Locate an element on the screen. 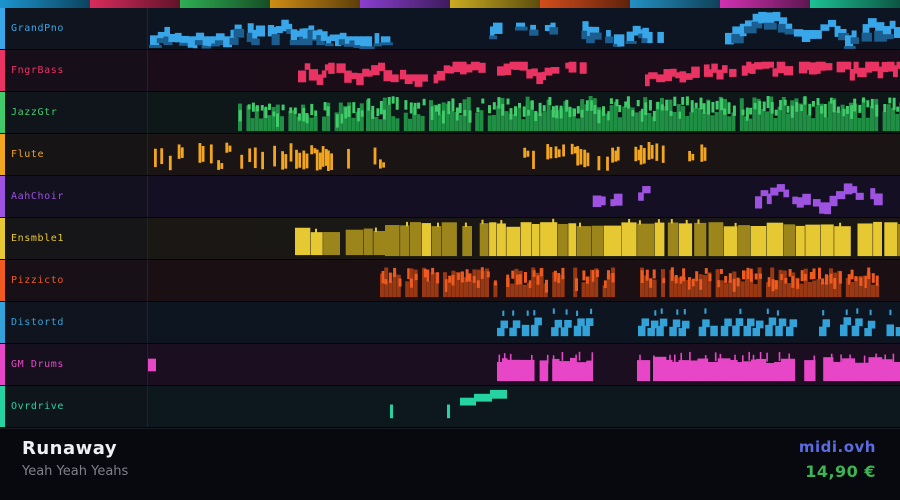  track-row: Pizzicto is located at coordinates (450, 281).